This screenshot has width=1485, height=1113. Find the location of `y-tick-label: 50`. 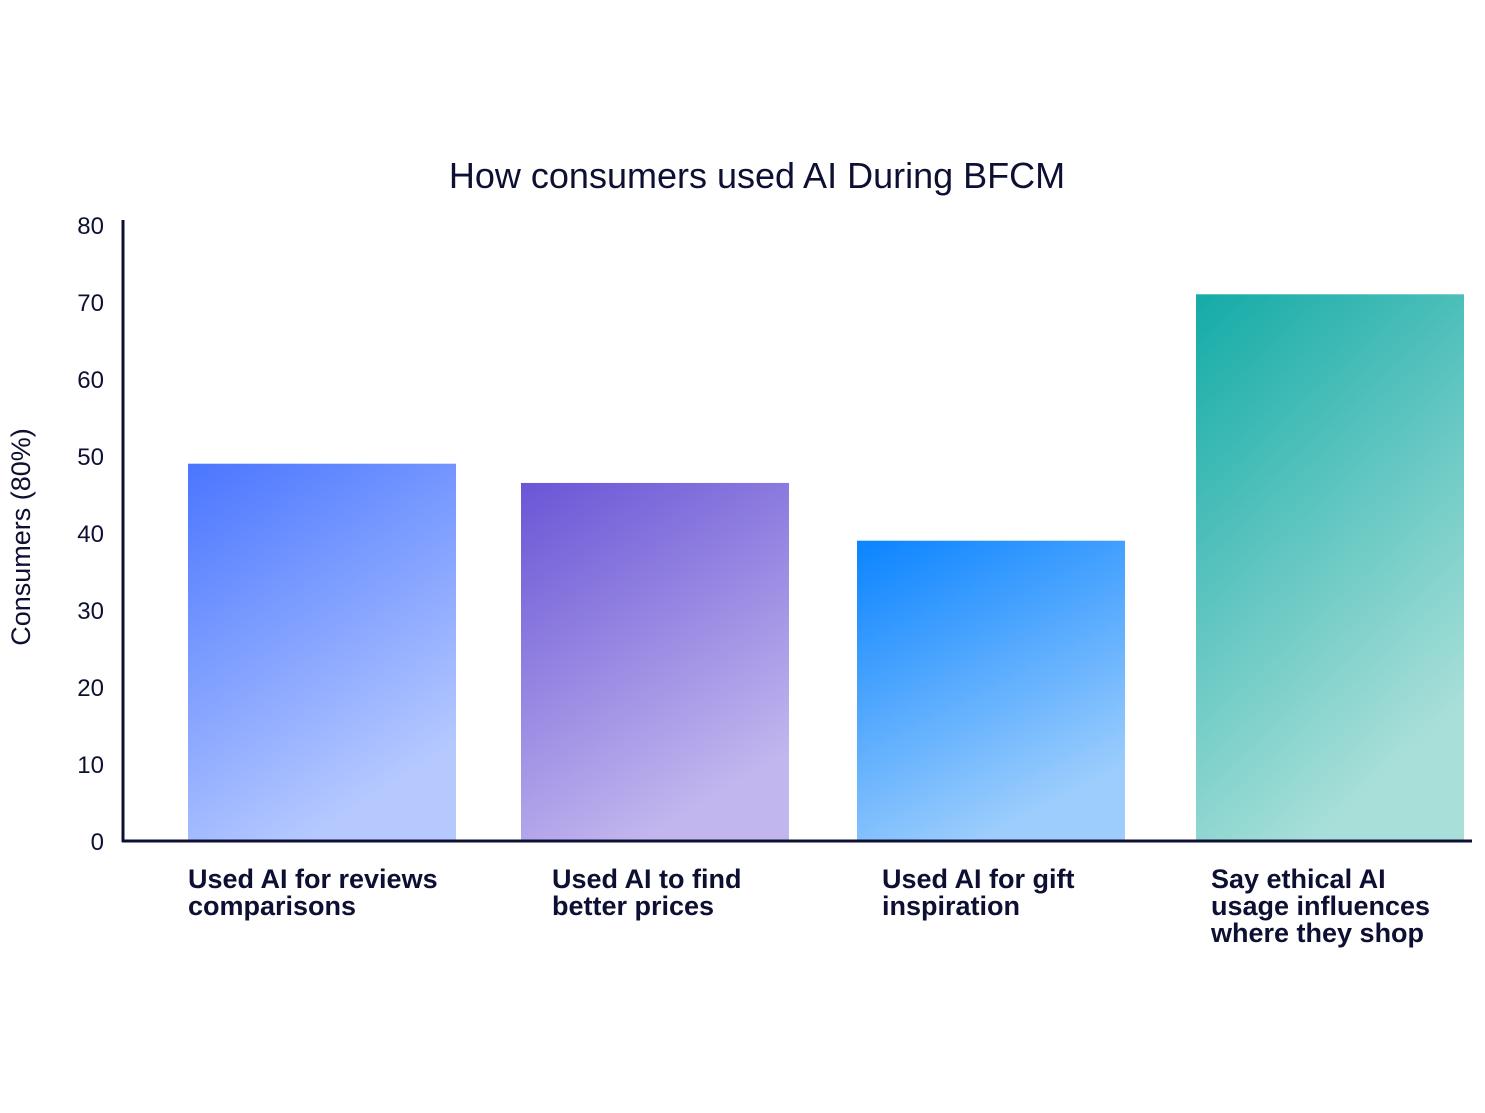

y-tick-label: 50 is located at coordinates (90, 457).